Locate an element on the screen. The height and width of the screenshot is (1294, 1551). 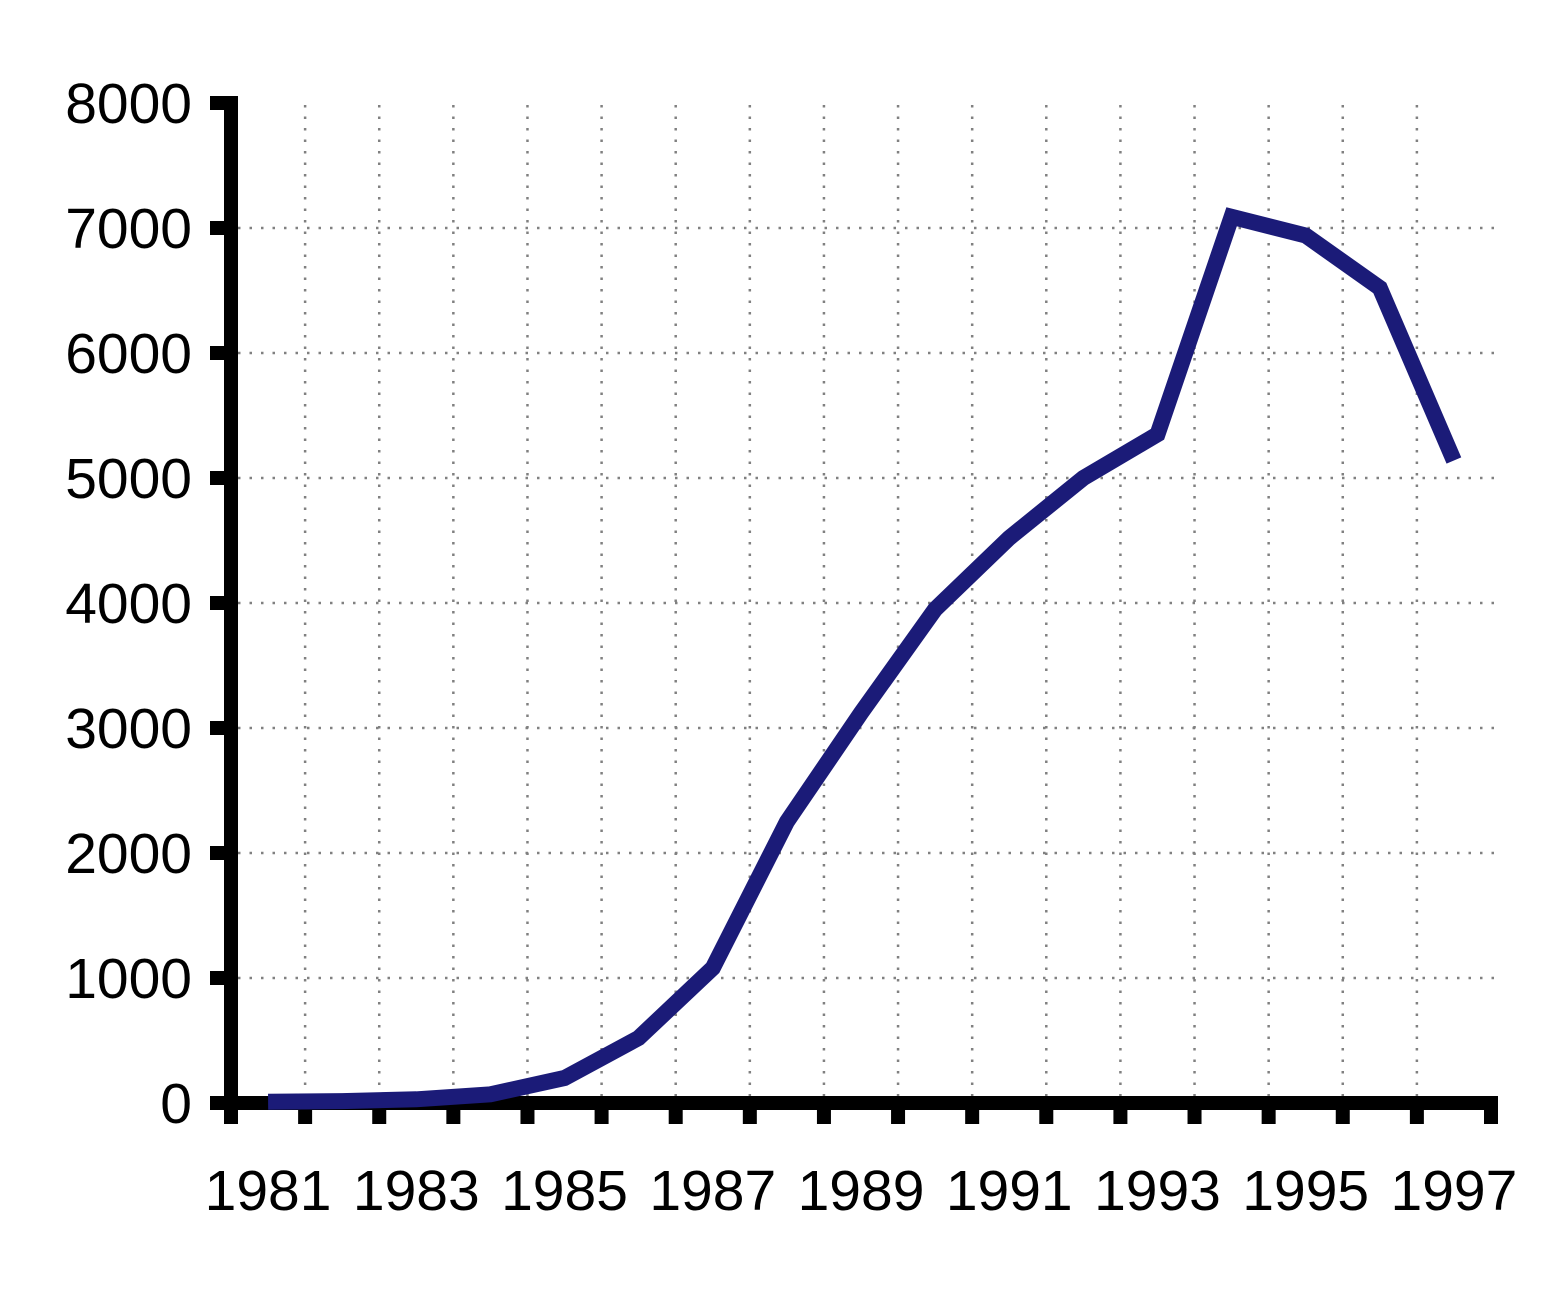
x-axis-tick-label: 1995 is located at coordinates (1305, 1191).